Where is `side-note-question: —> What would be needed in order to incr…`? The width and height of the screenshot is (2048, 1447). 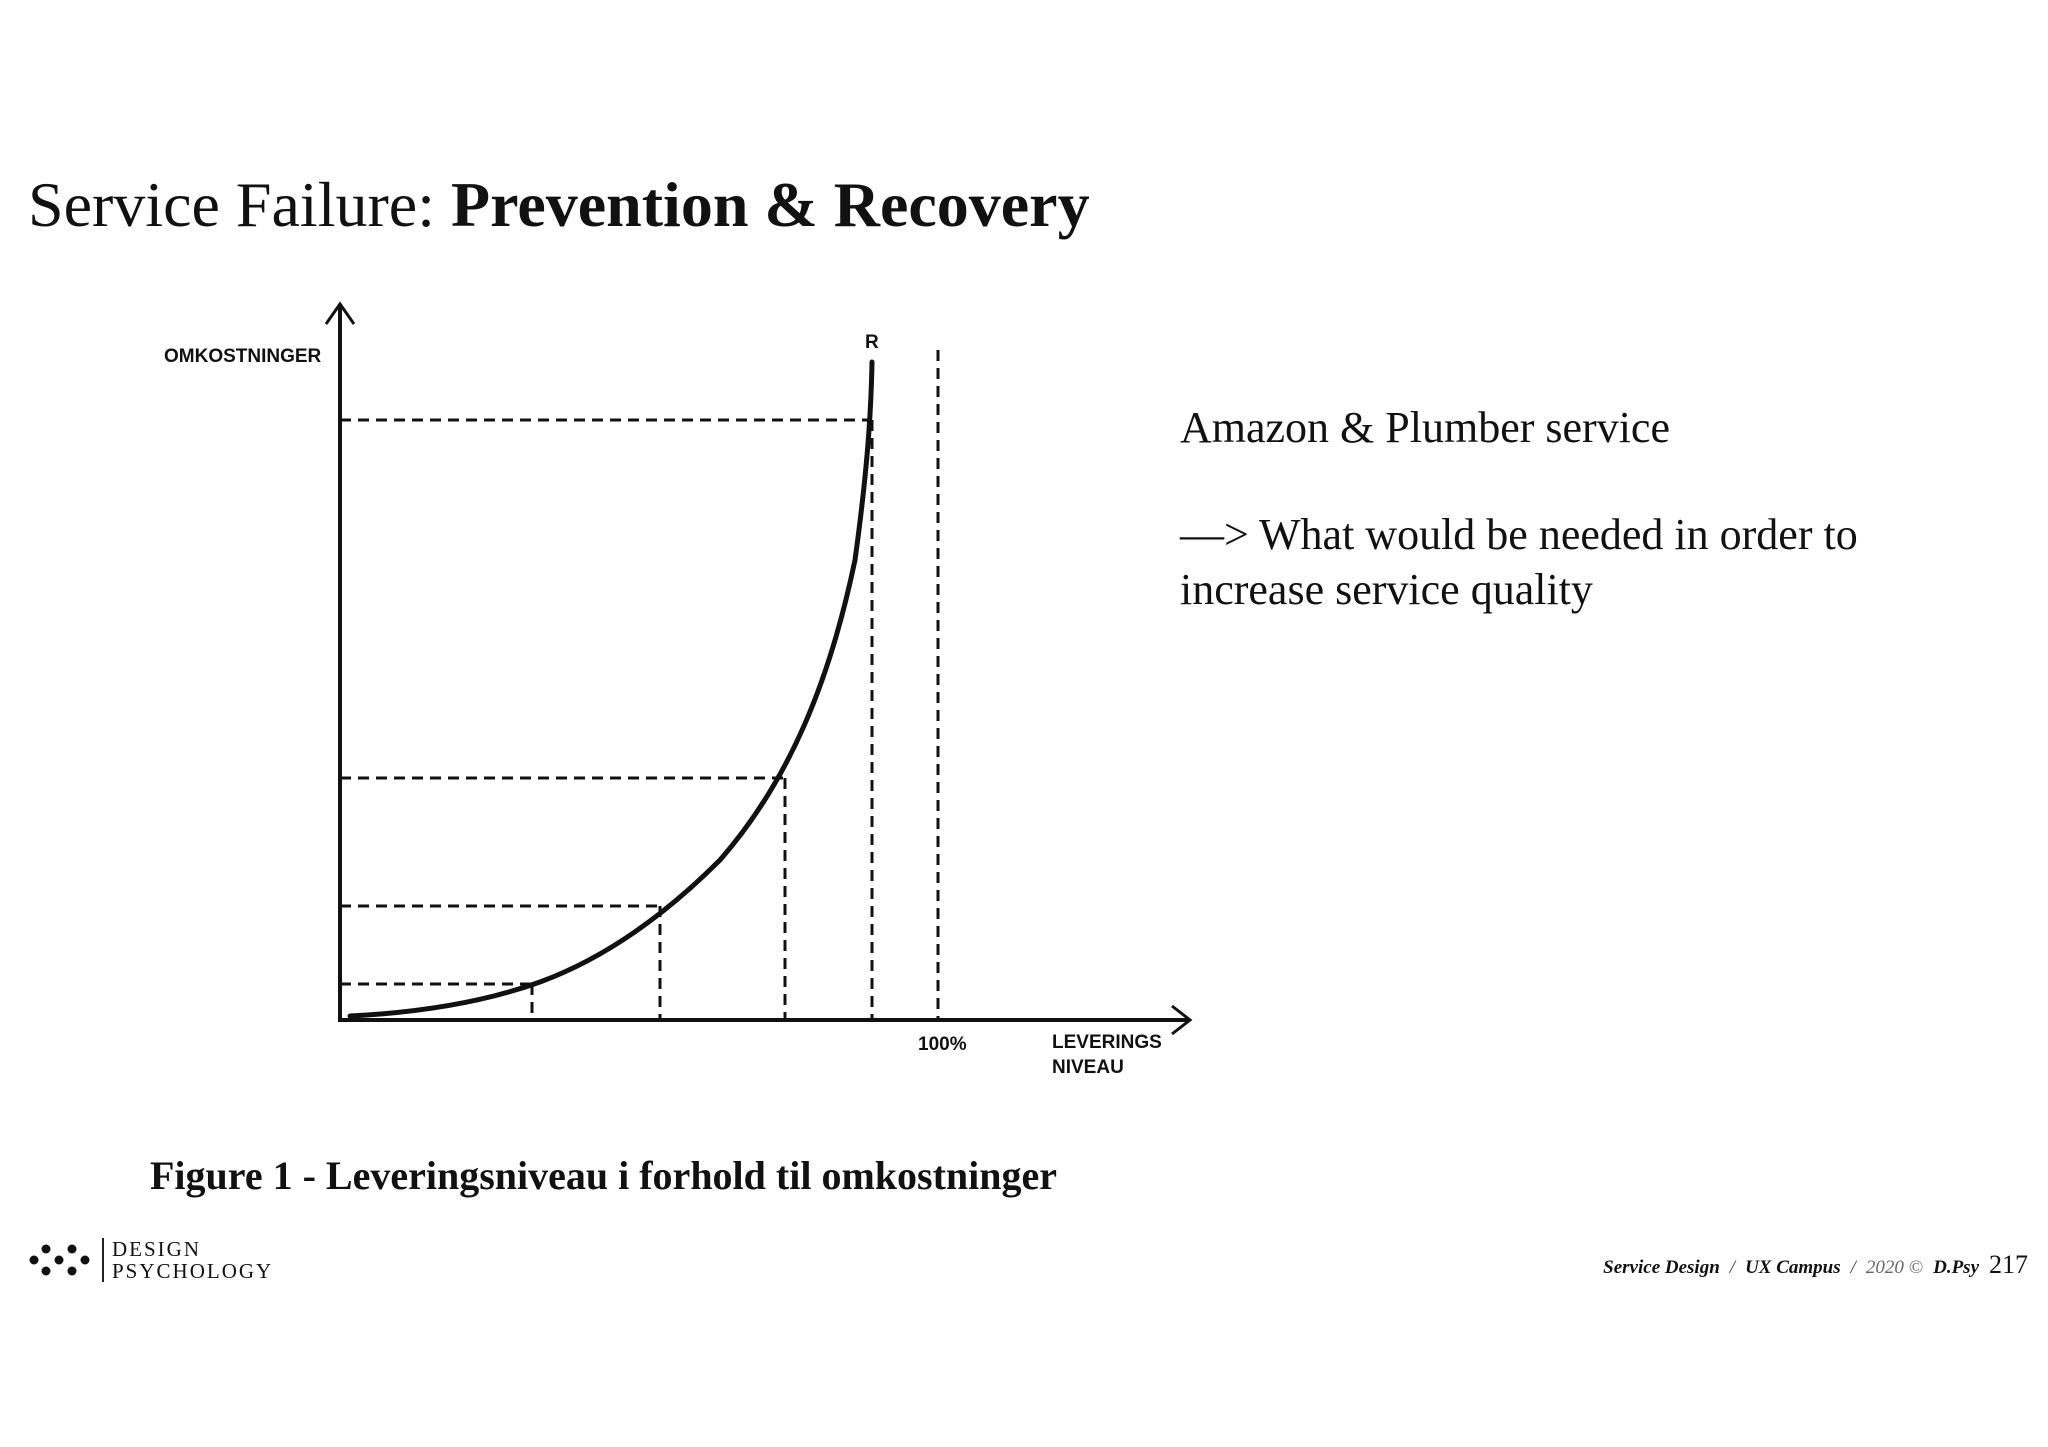 side-note-question: —> What would be needed in order to incr… is located at coordinates (1519, 562).